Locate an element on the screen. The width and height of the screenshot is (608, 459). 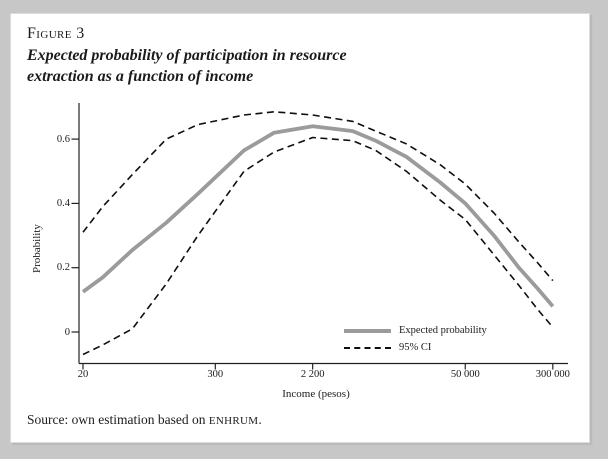
source-text: Source: own estimation based on is located at coordinates (118, 419).